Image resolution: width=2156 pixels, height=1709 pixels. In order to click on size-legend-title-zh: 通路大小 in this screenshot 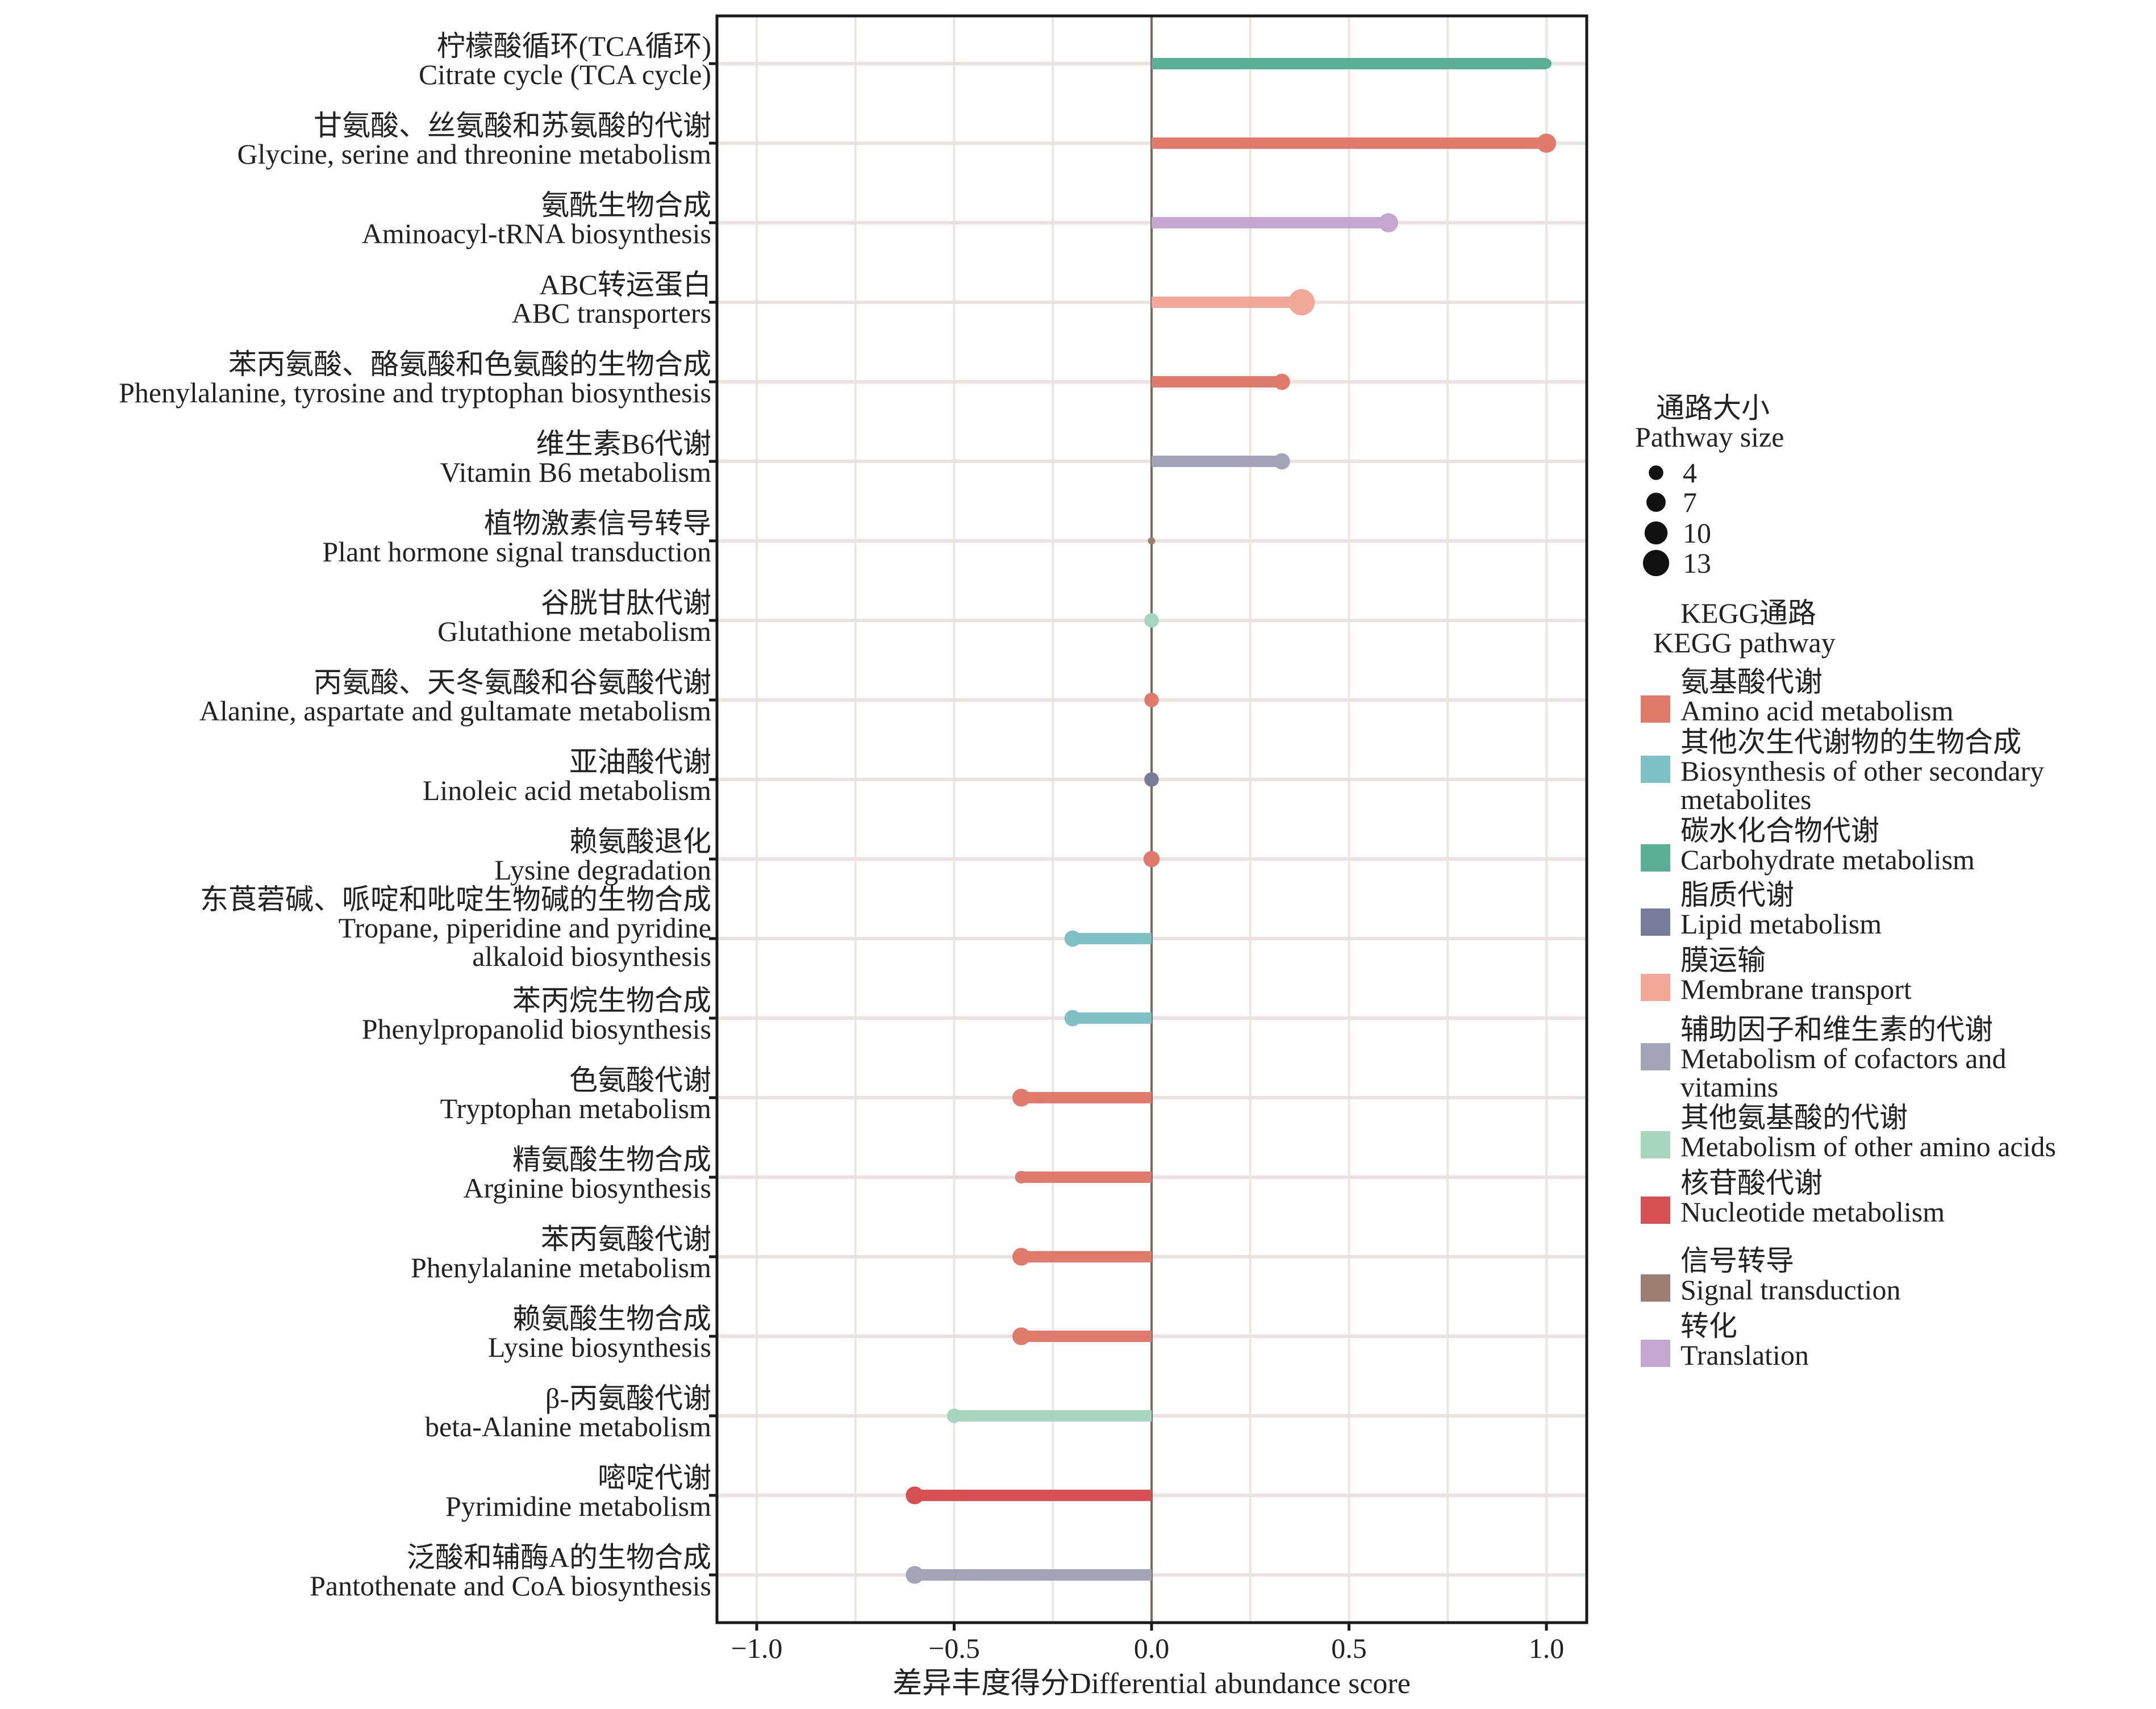, I will do `click(1713, 408)`.